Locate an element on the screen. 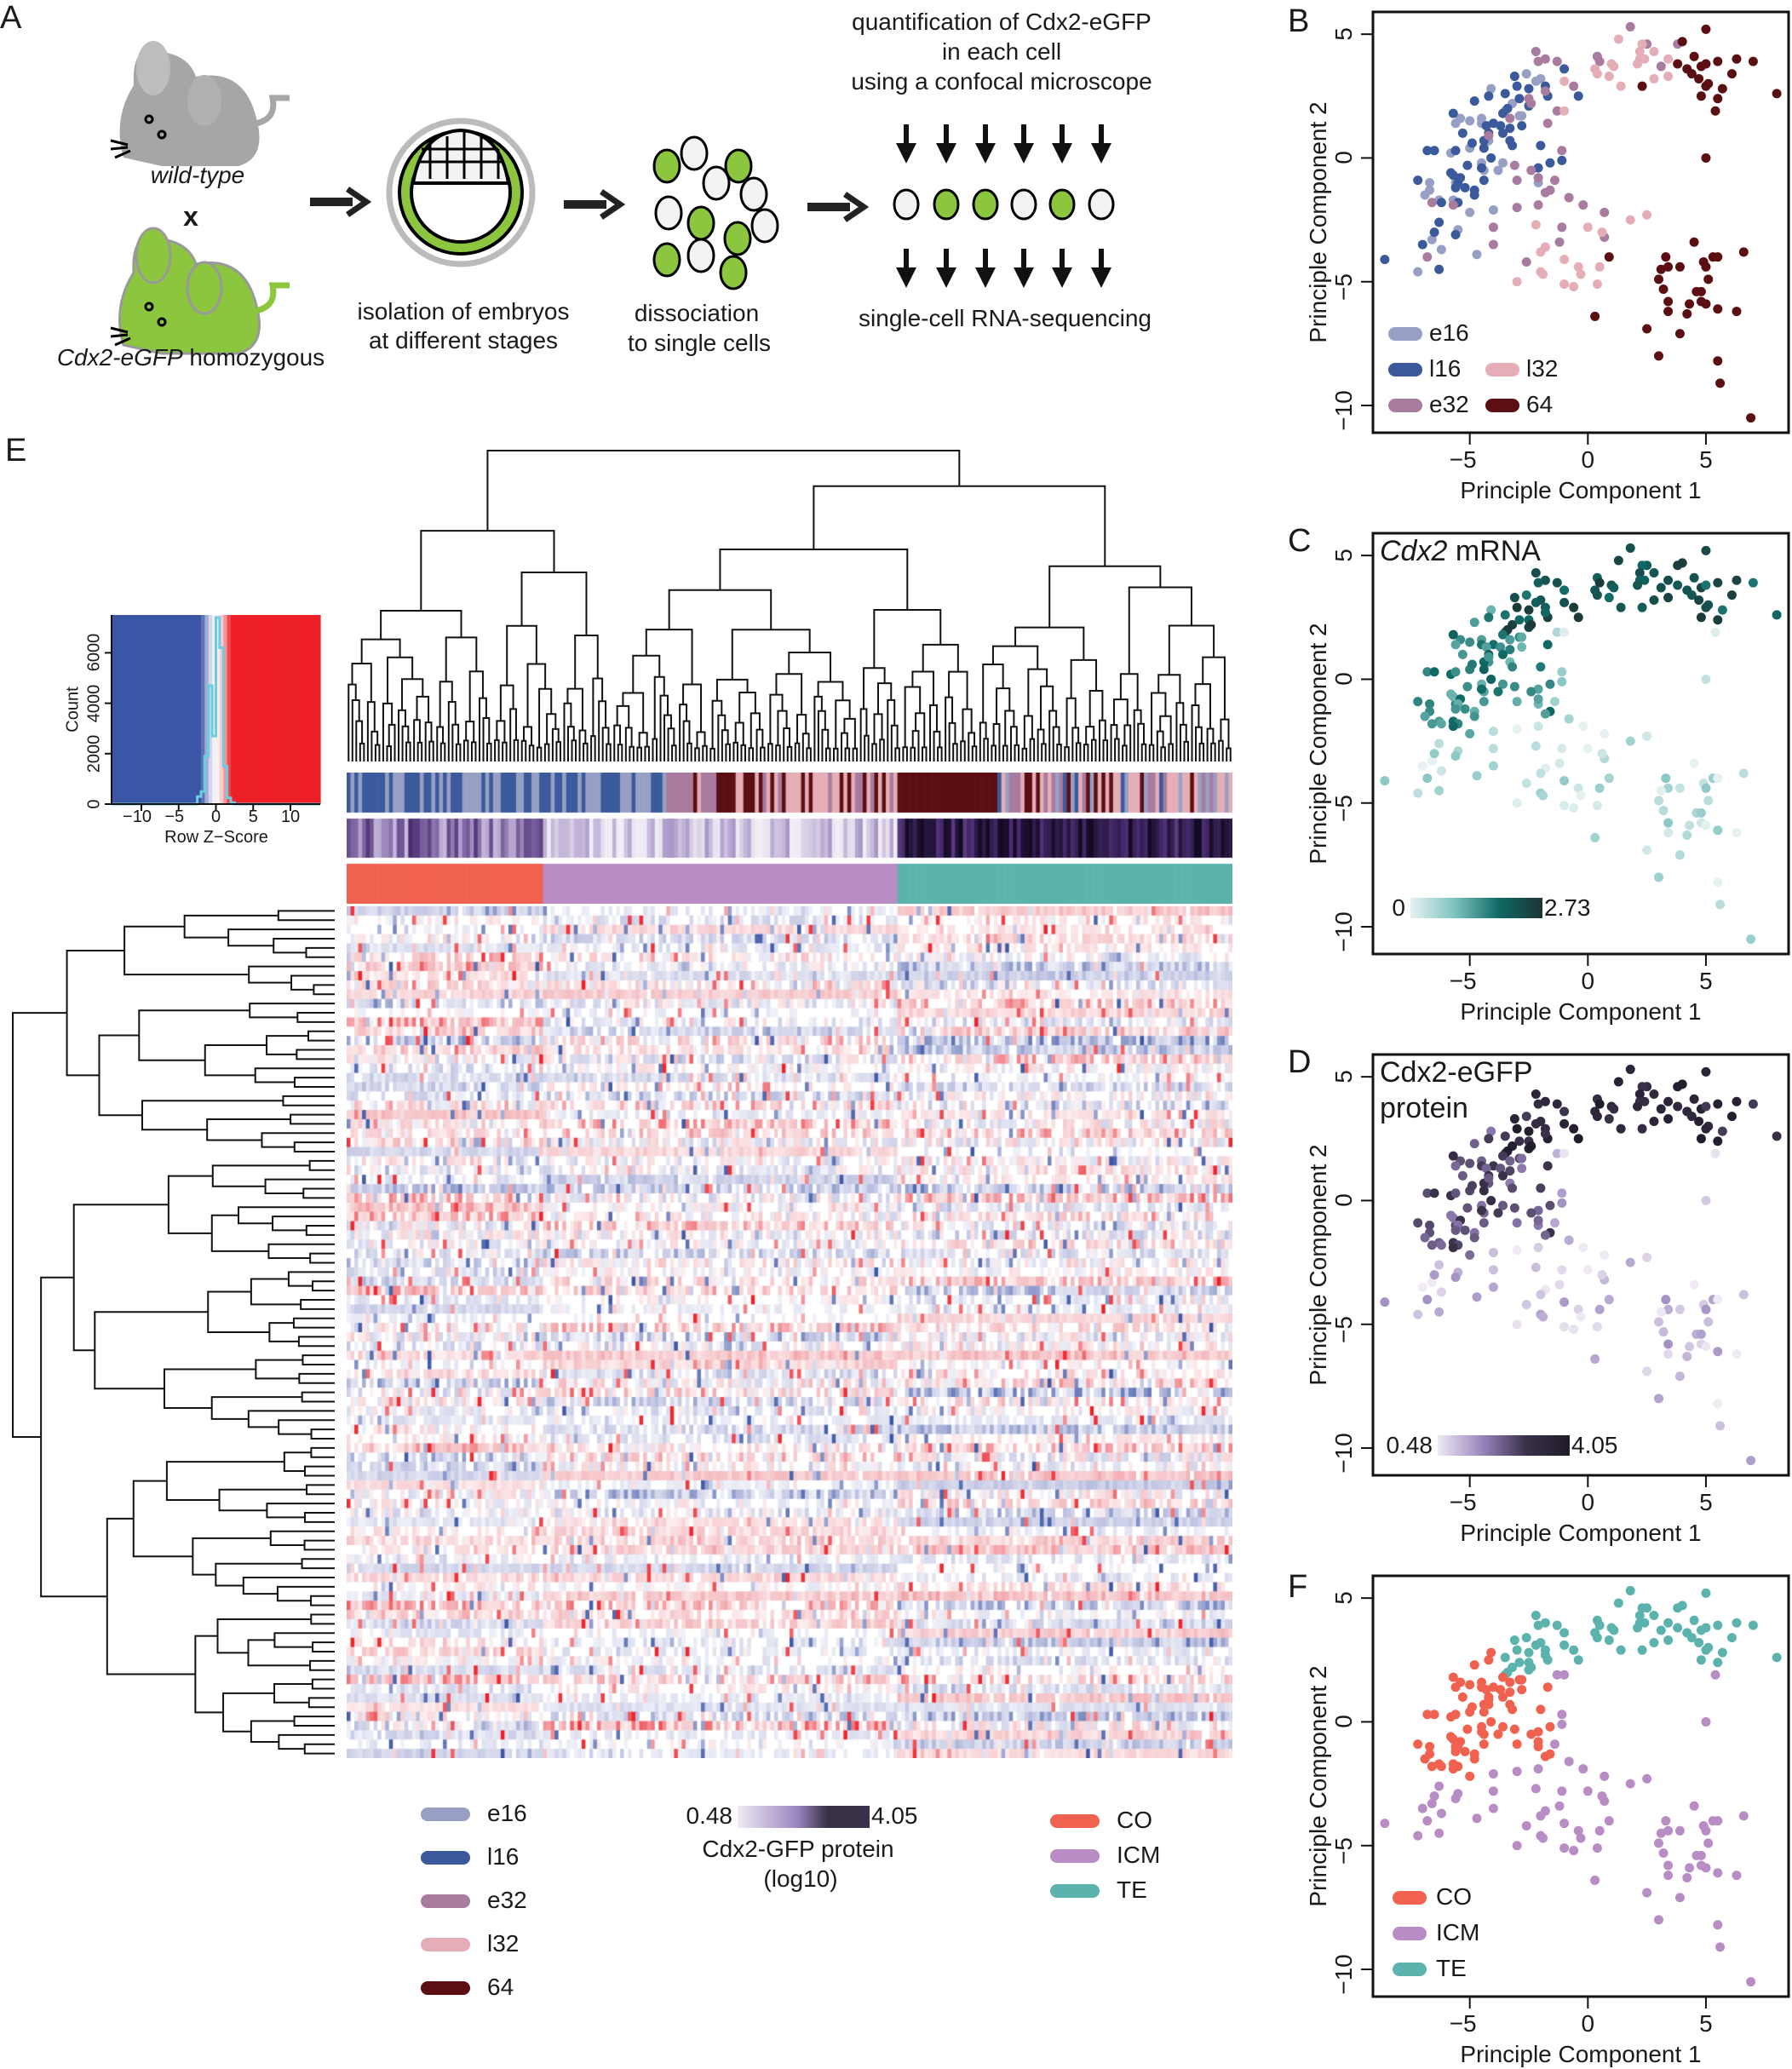 The width and height of the screenshot is (1792, 2069). step3-label-line2: in each cell is located at coordinates (1001, 51).